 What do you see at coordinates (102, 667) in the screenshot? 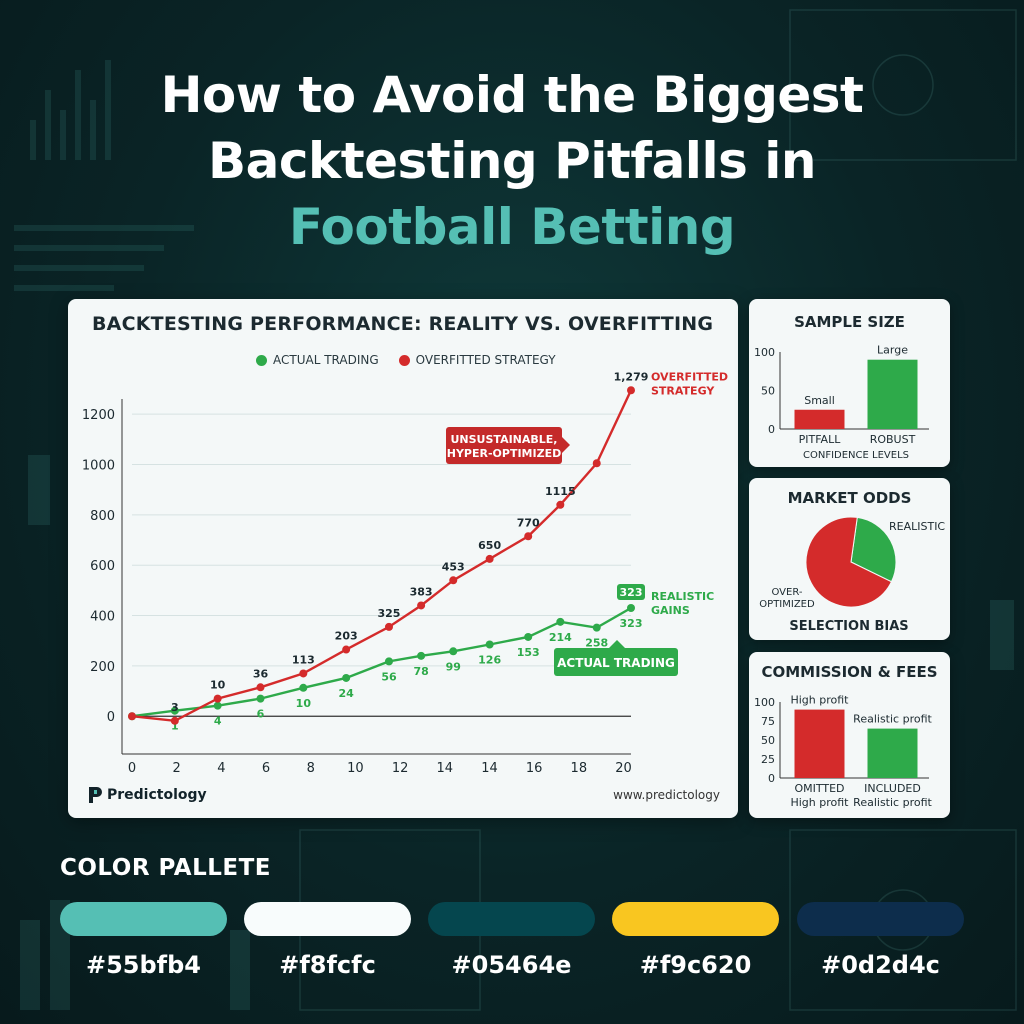
I see `y-tick-label: 200` at bounding box center [102, 667].